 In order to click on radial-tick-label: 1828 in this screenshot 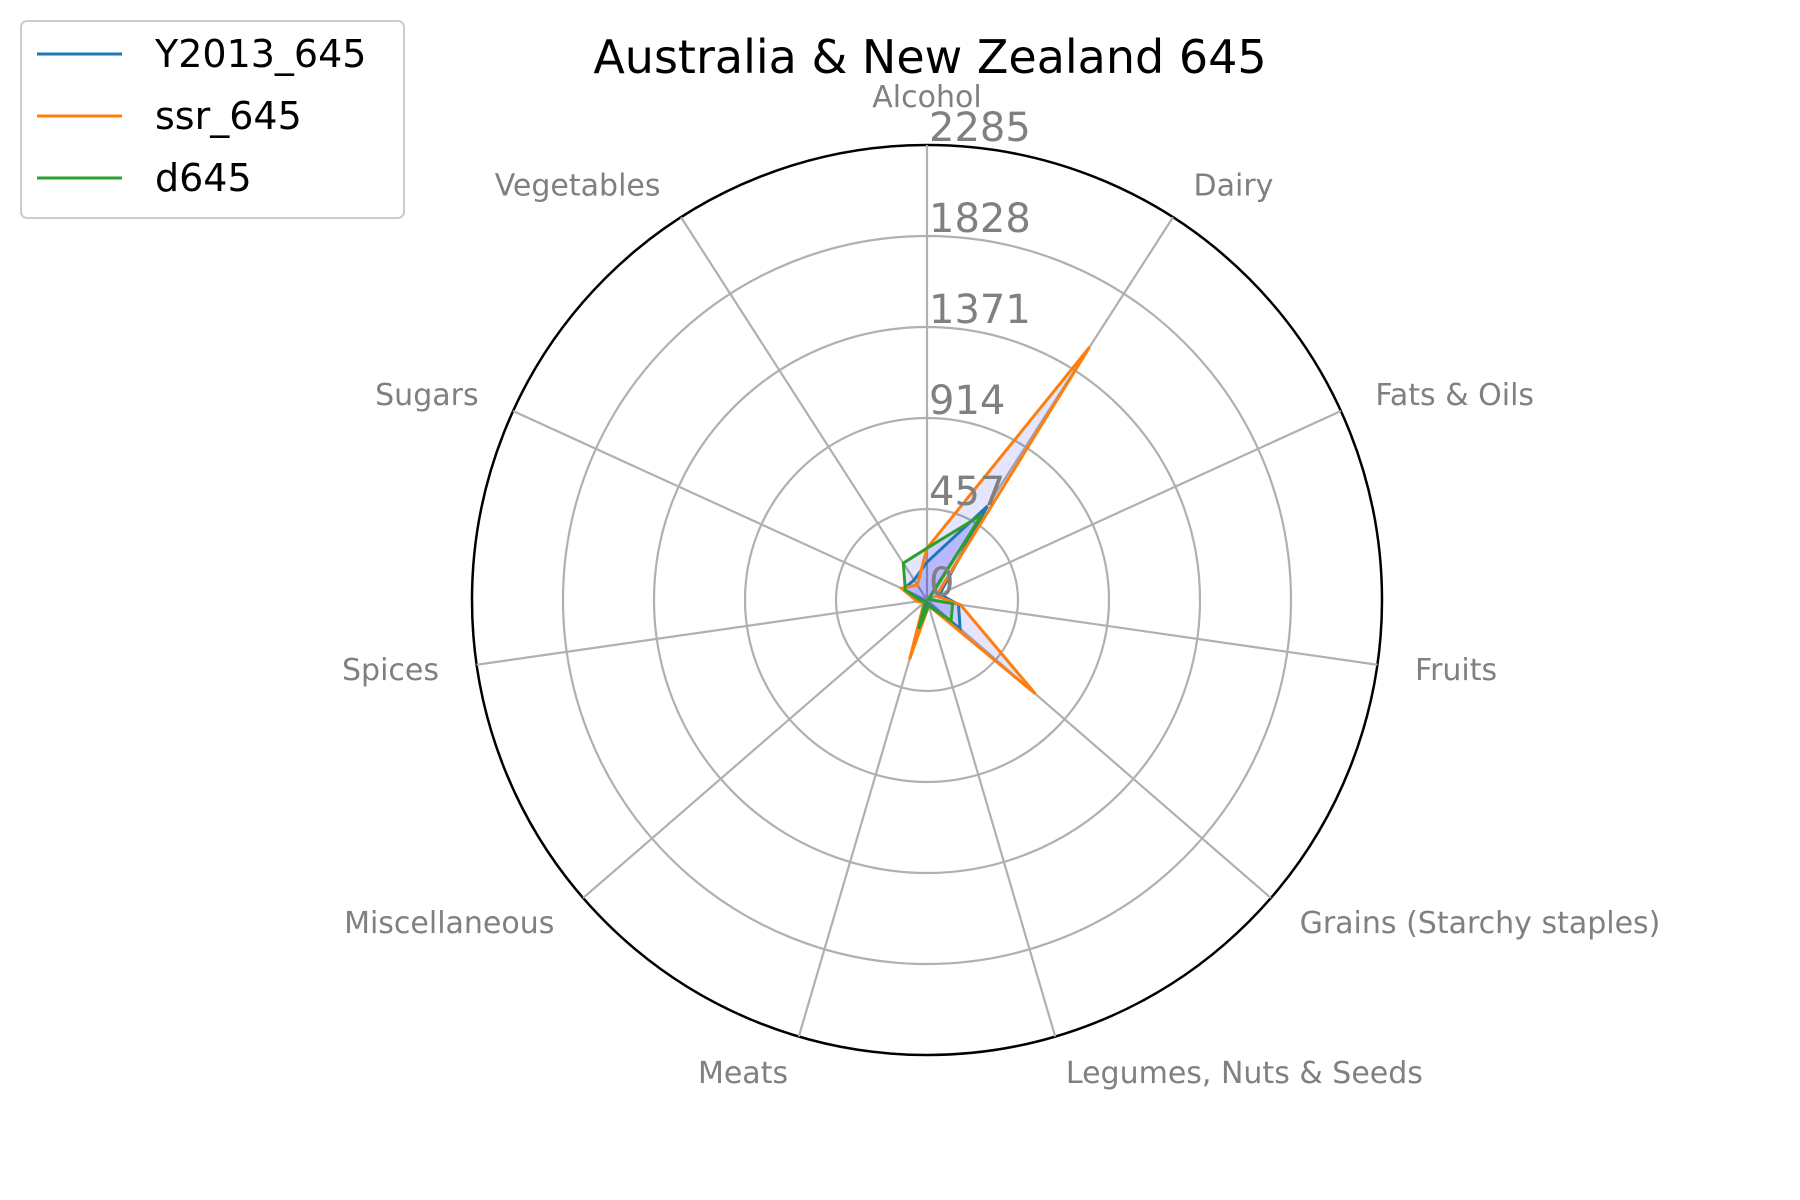, I will do `click(980, 219)`.